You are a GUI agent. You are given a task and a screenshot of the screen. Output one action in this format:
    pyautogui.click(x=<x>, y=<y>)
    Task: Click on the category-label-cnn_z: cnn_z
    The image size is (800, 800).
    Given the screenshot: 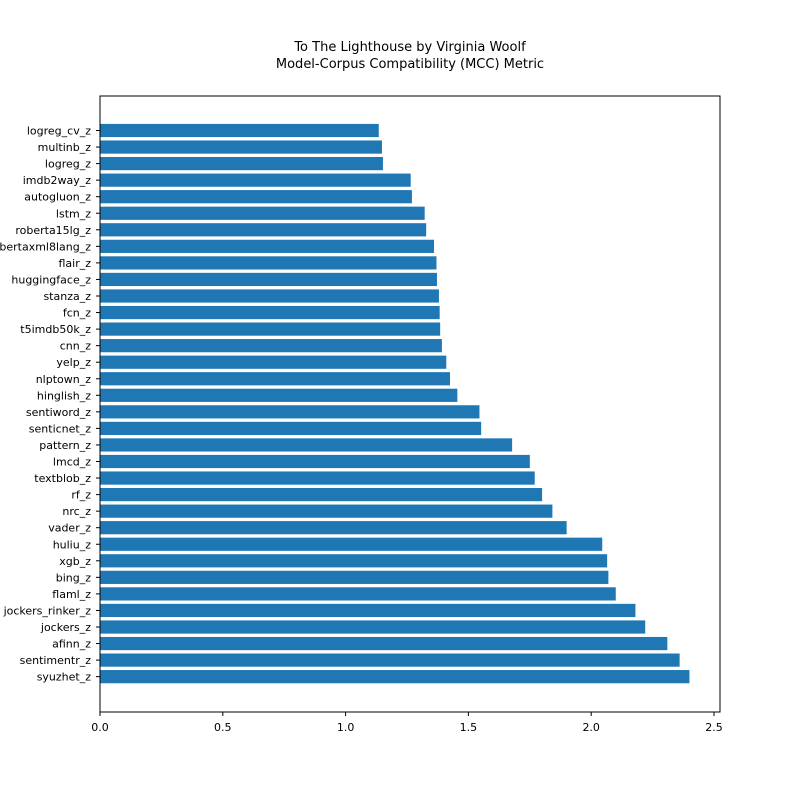 What is the action you would take?
    pyautogui.click(x=75, y=346)
    